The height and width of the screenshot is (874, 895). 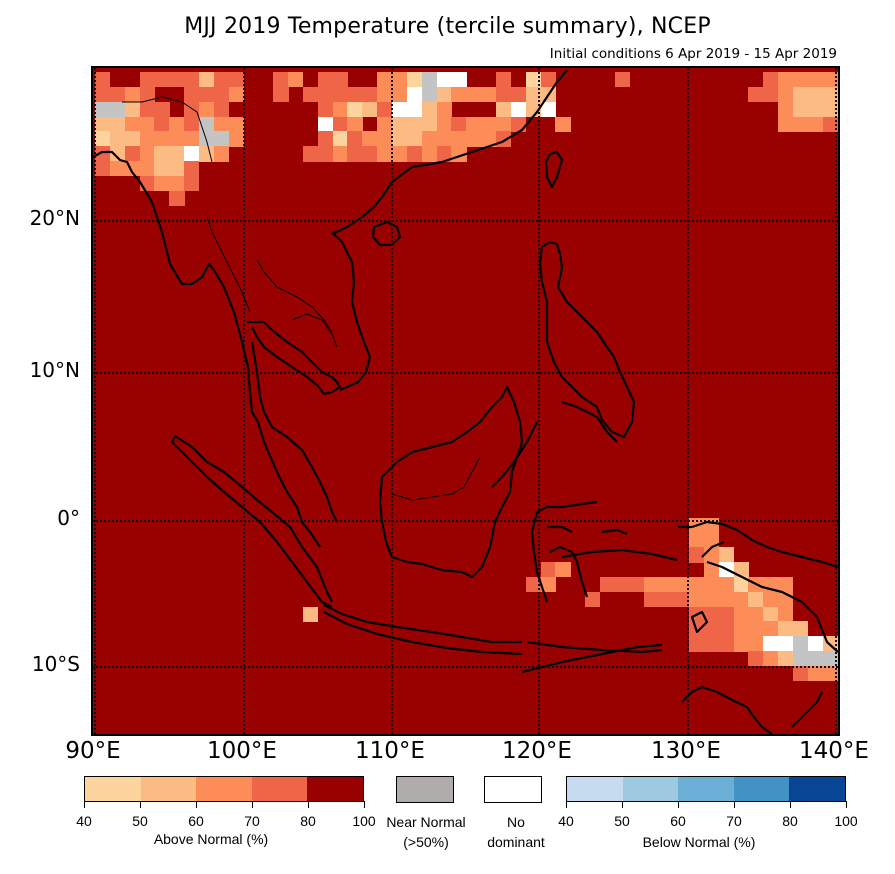 What do you see at coordinates (566, 821) in the screenshot?
I see `colorbar-tick-label: 40` at bounding box center [566, 821].